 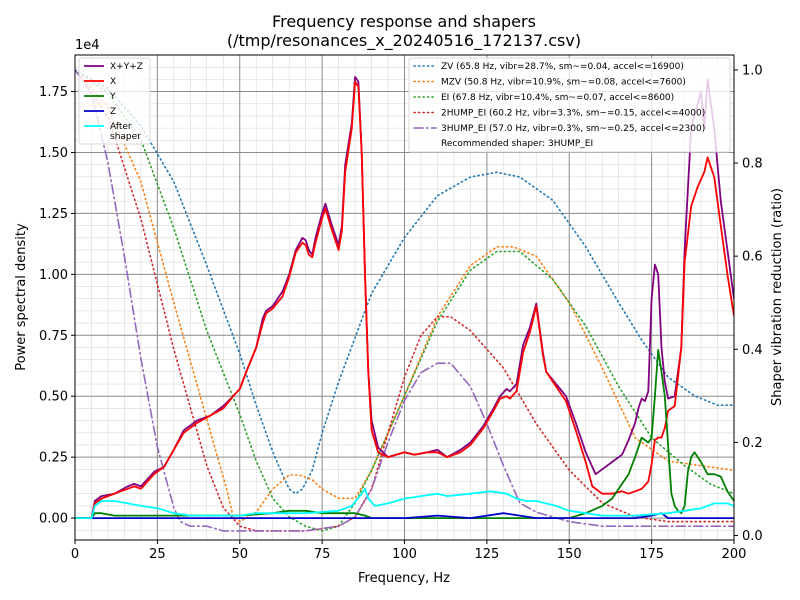 I want to click on x-tick-label: 25, so click(x=157, y=554).